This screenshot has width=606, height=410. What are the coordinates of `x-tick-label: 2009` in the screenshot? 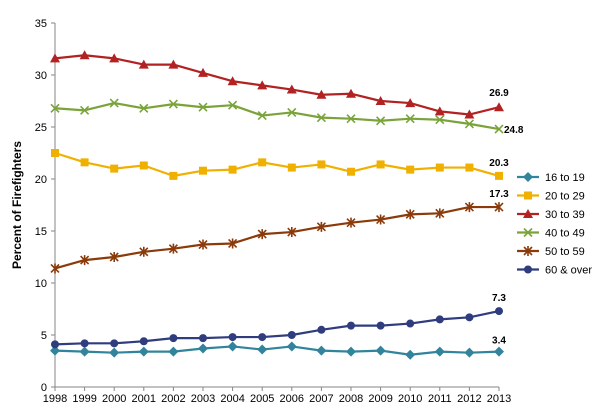 It's located at (380, 399).